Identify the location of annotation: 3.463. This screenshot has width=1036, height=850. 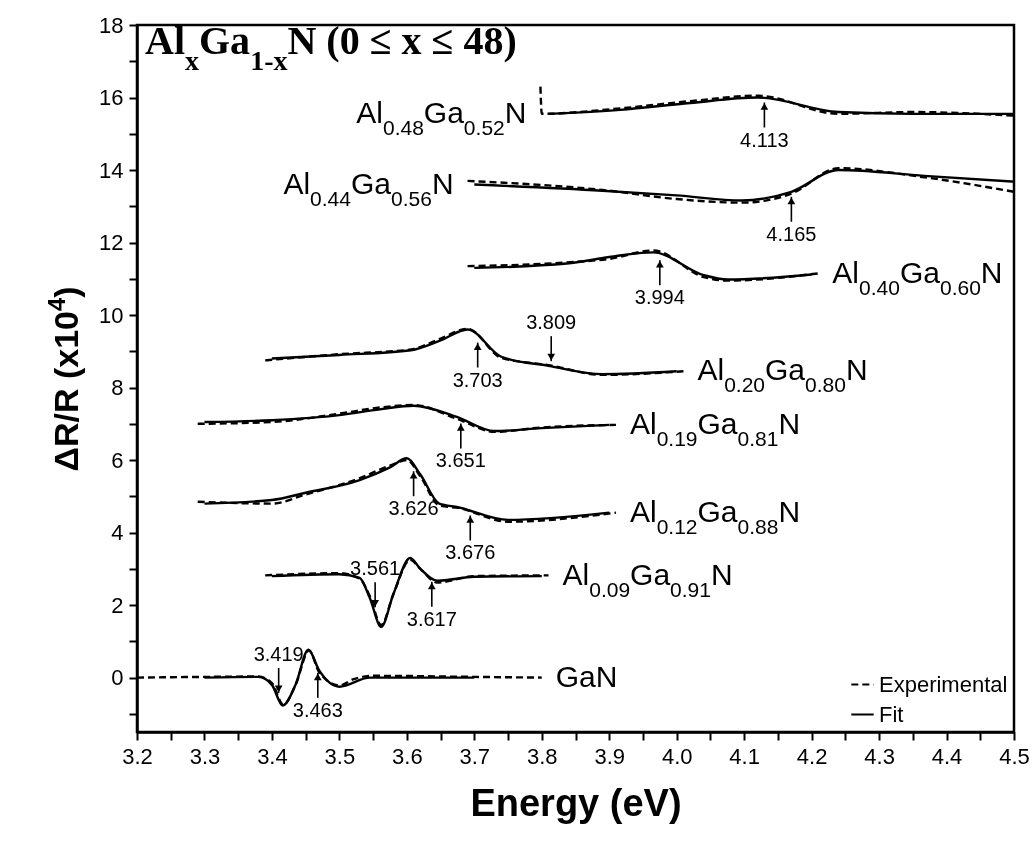
(317, 709).